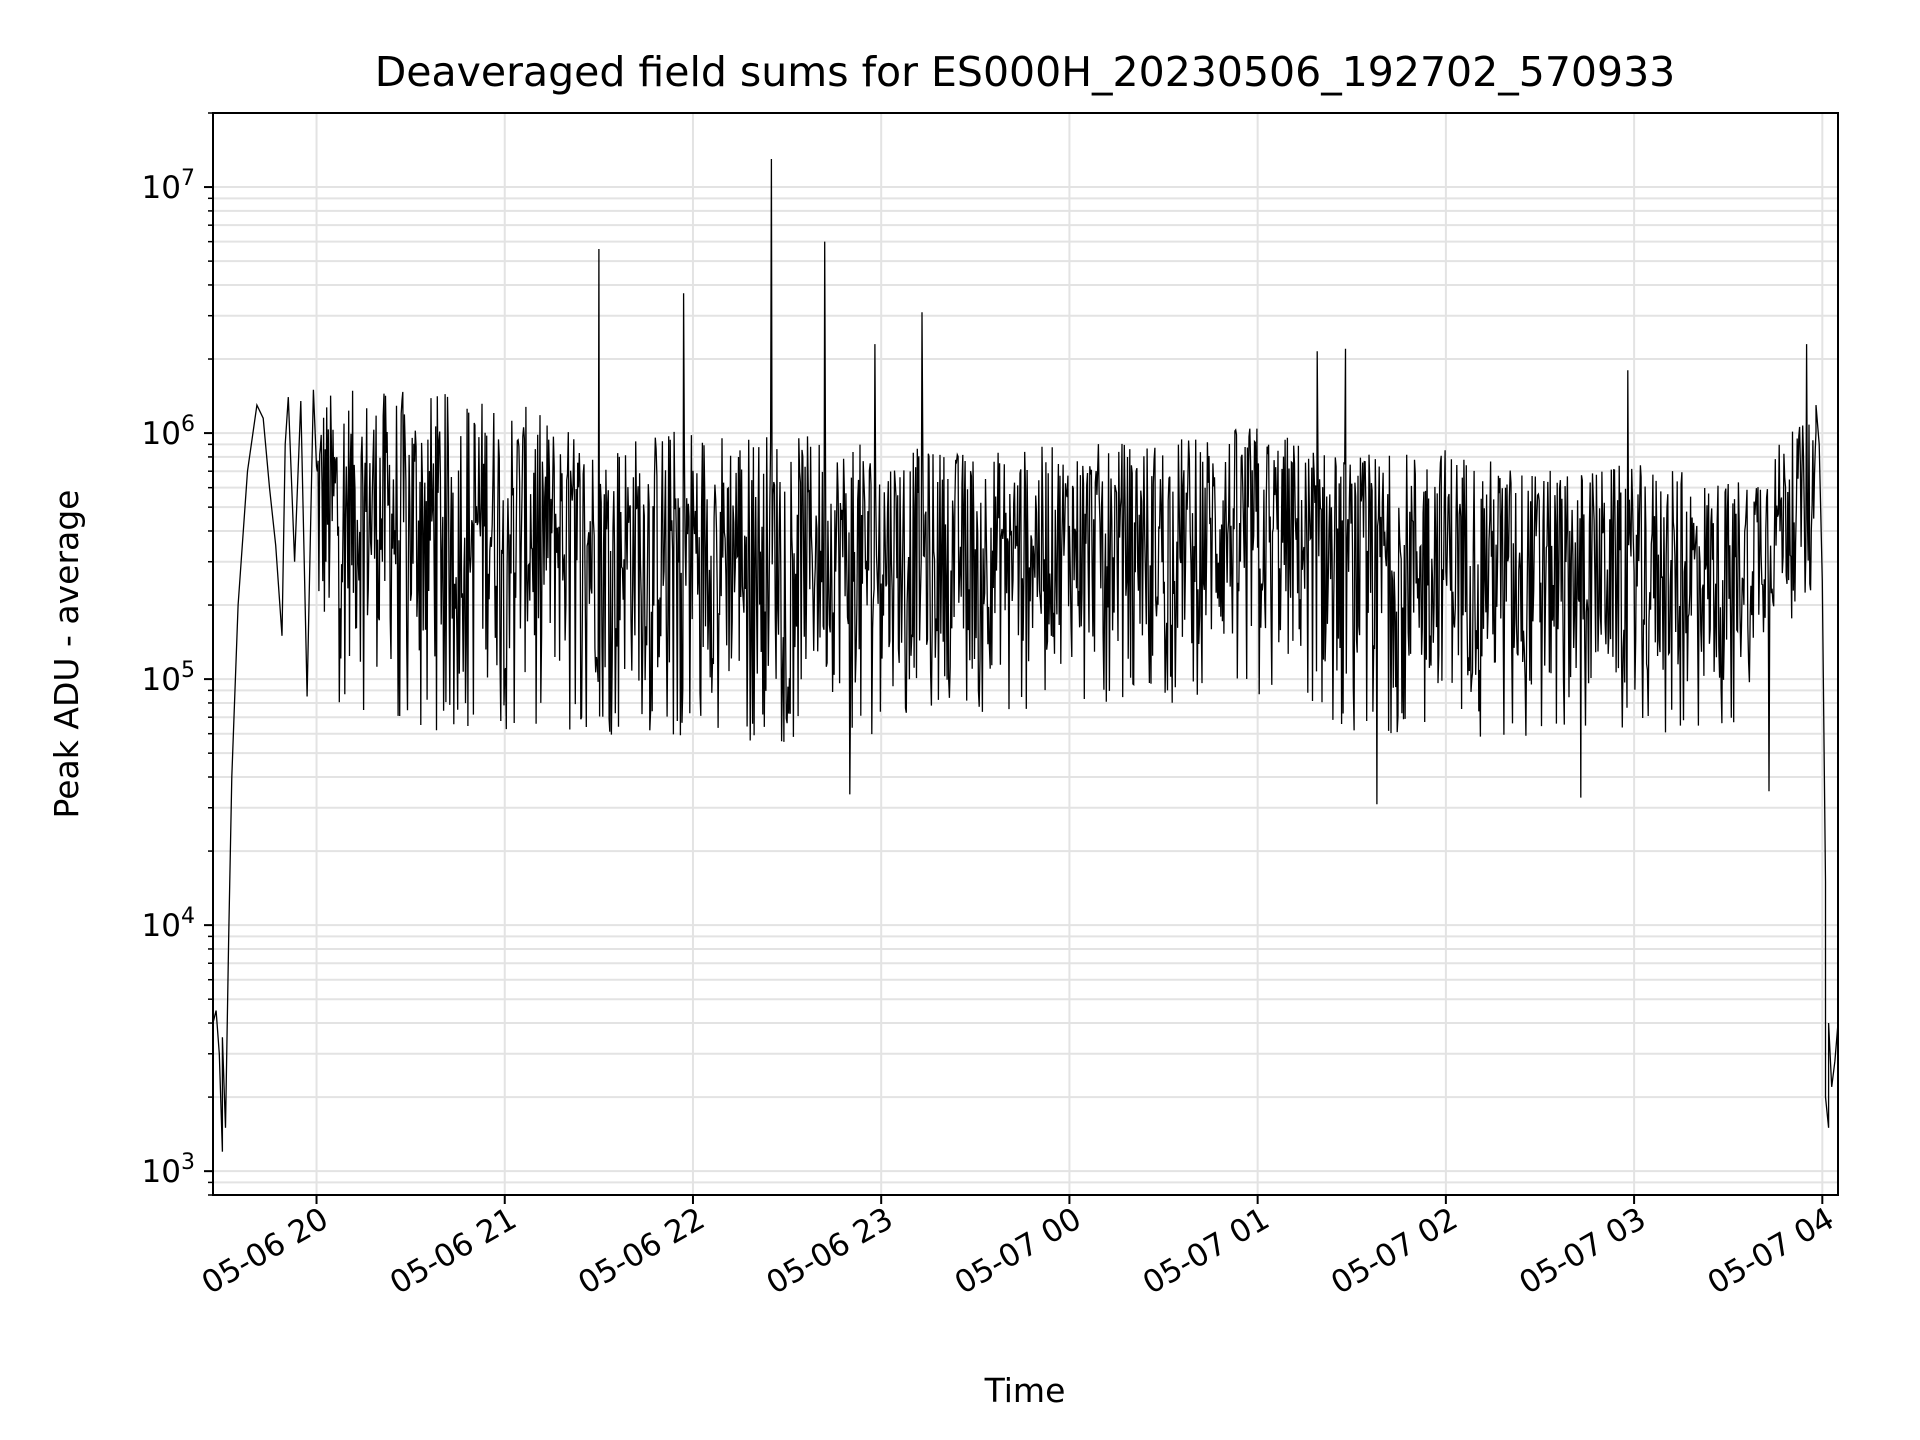  I want to click on y-tick-label: 107, so click(168, 186).